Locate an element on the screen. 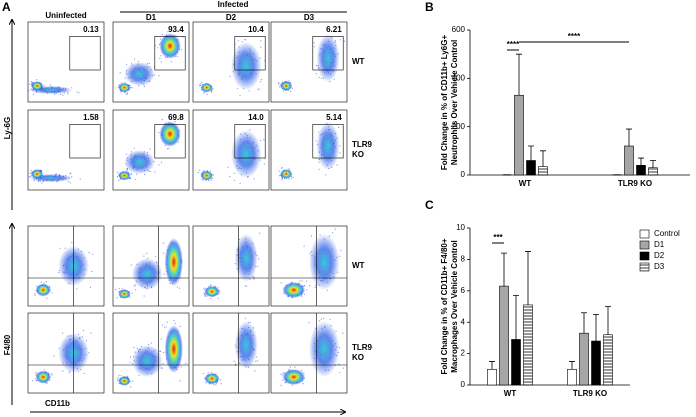  y-axis-label: Macrophages Over Vehicle Control is located at coordinates (454, 306).